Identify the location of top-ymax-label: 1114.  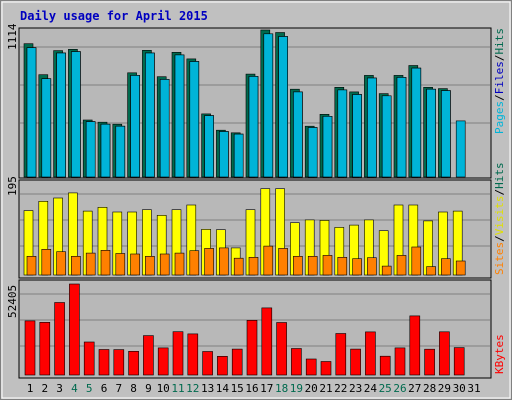
(12, 36).